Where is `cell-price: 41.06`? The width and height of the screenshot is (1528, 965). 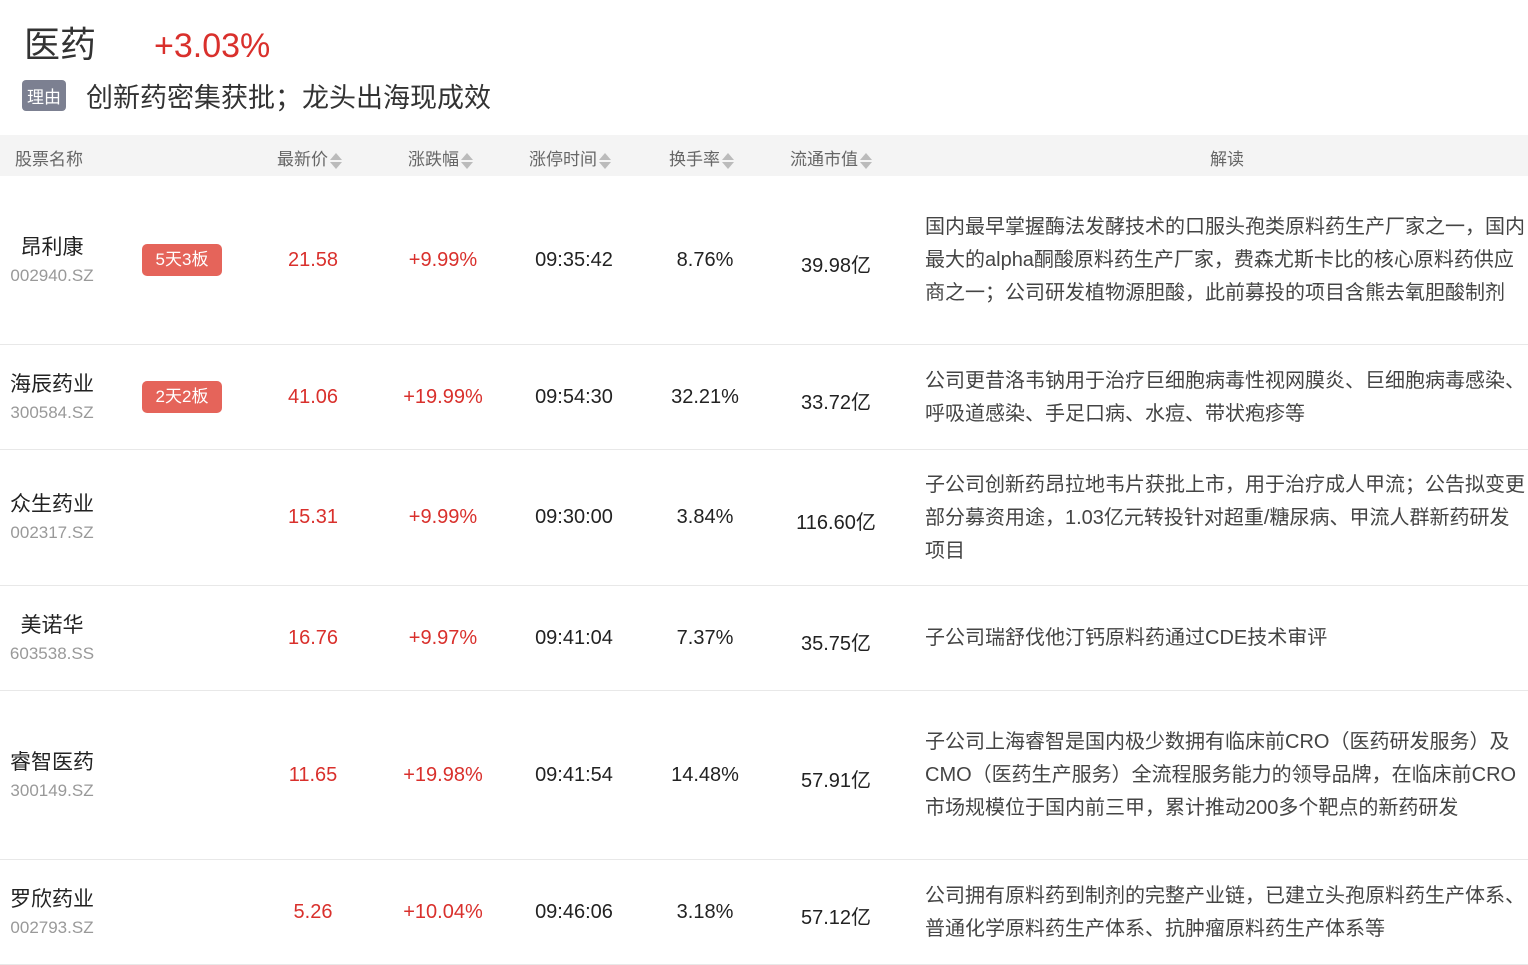 cell-price: 41.06 is located at coordinates (313, 396).